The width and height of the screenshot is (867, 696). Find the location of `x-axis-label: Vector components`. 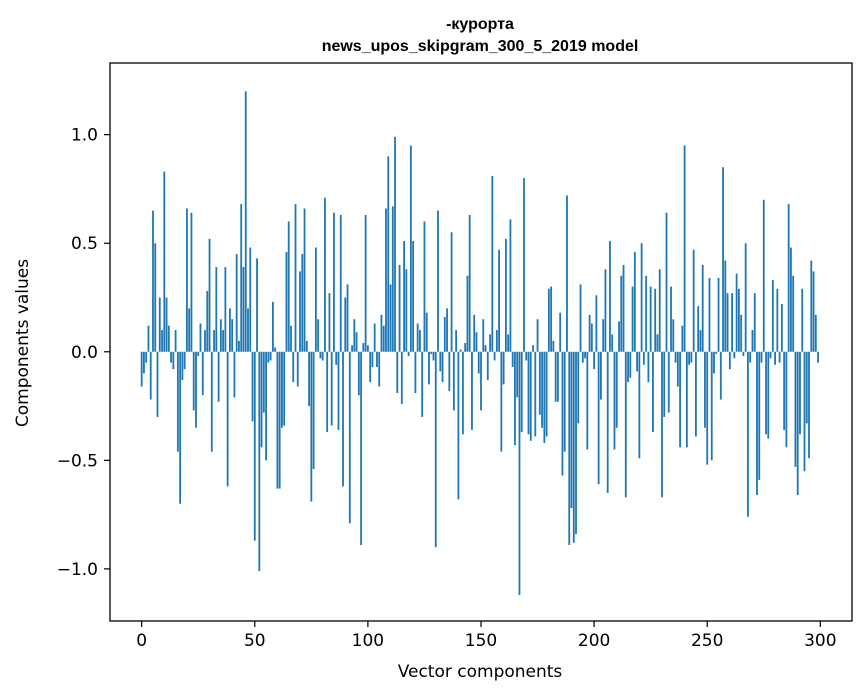

x-axis-label: Vector components is located at coordinates (480, 672).